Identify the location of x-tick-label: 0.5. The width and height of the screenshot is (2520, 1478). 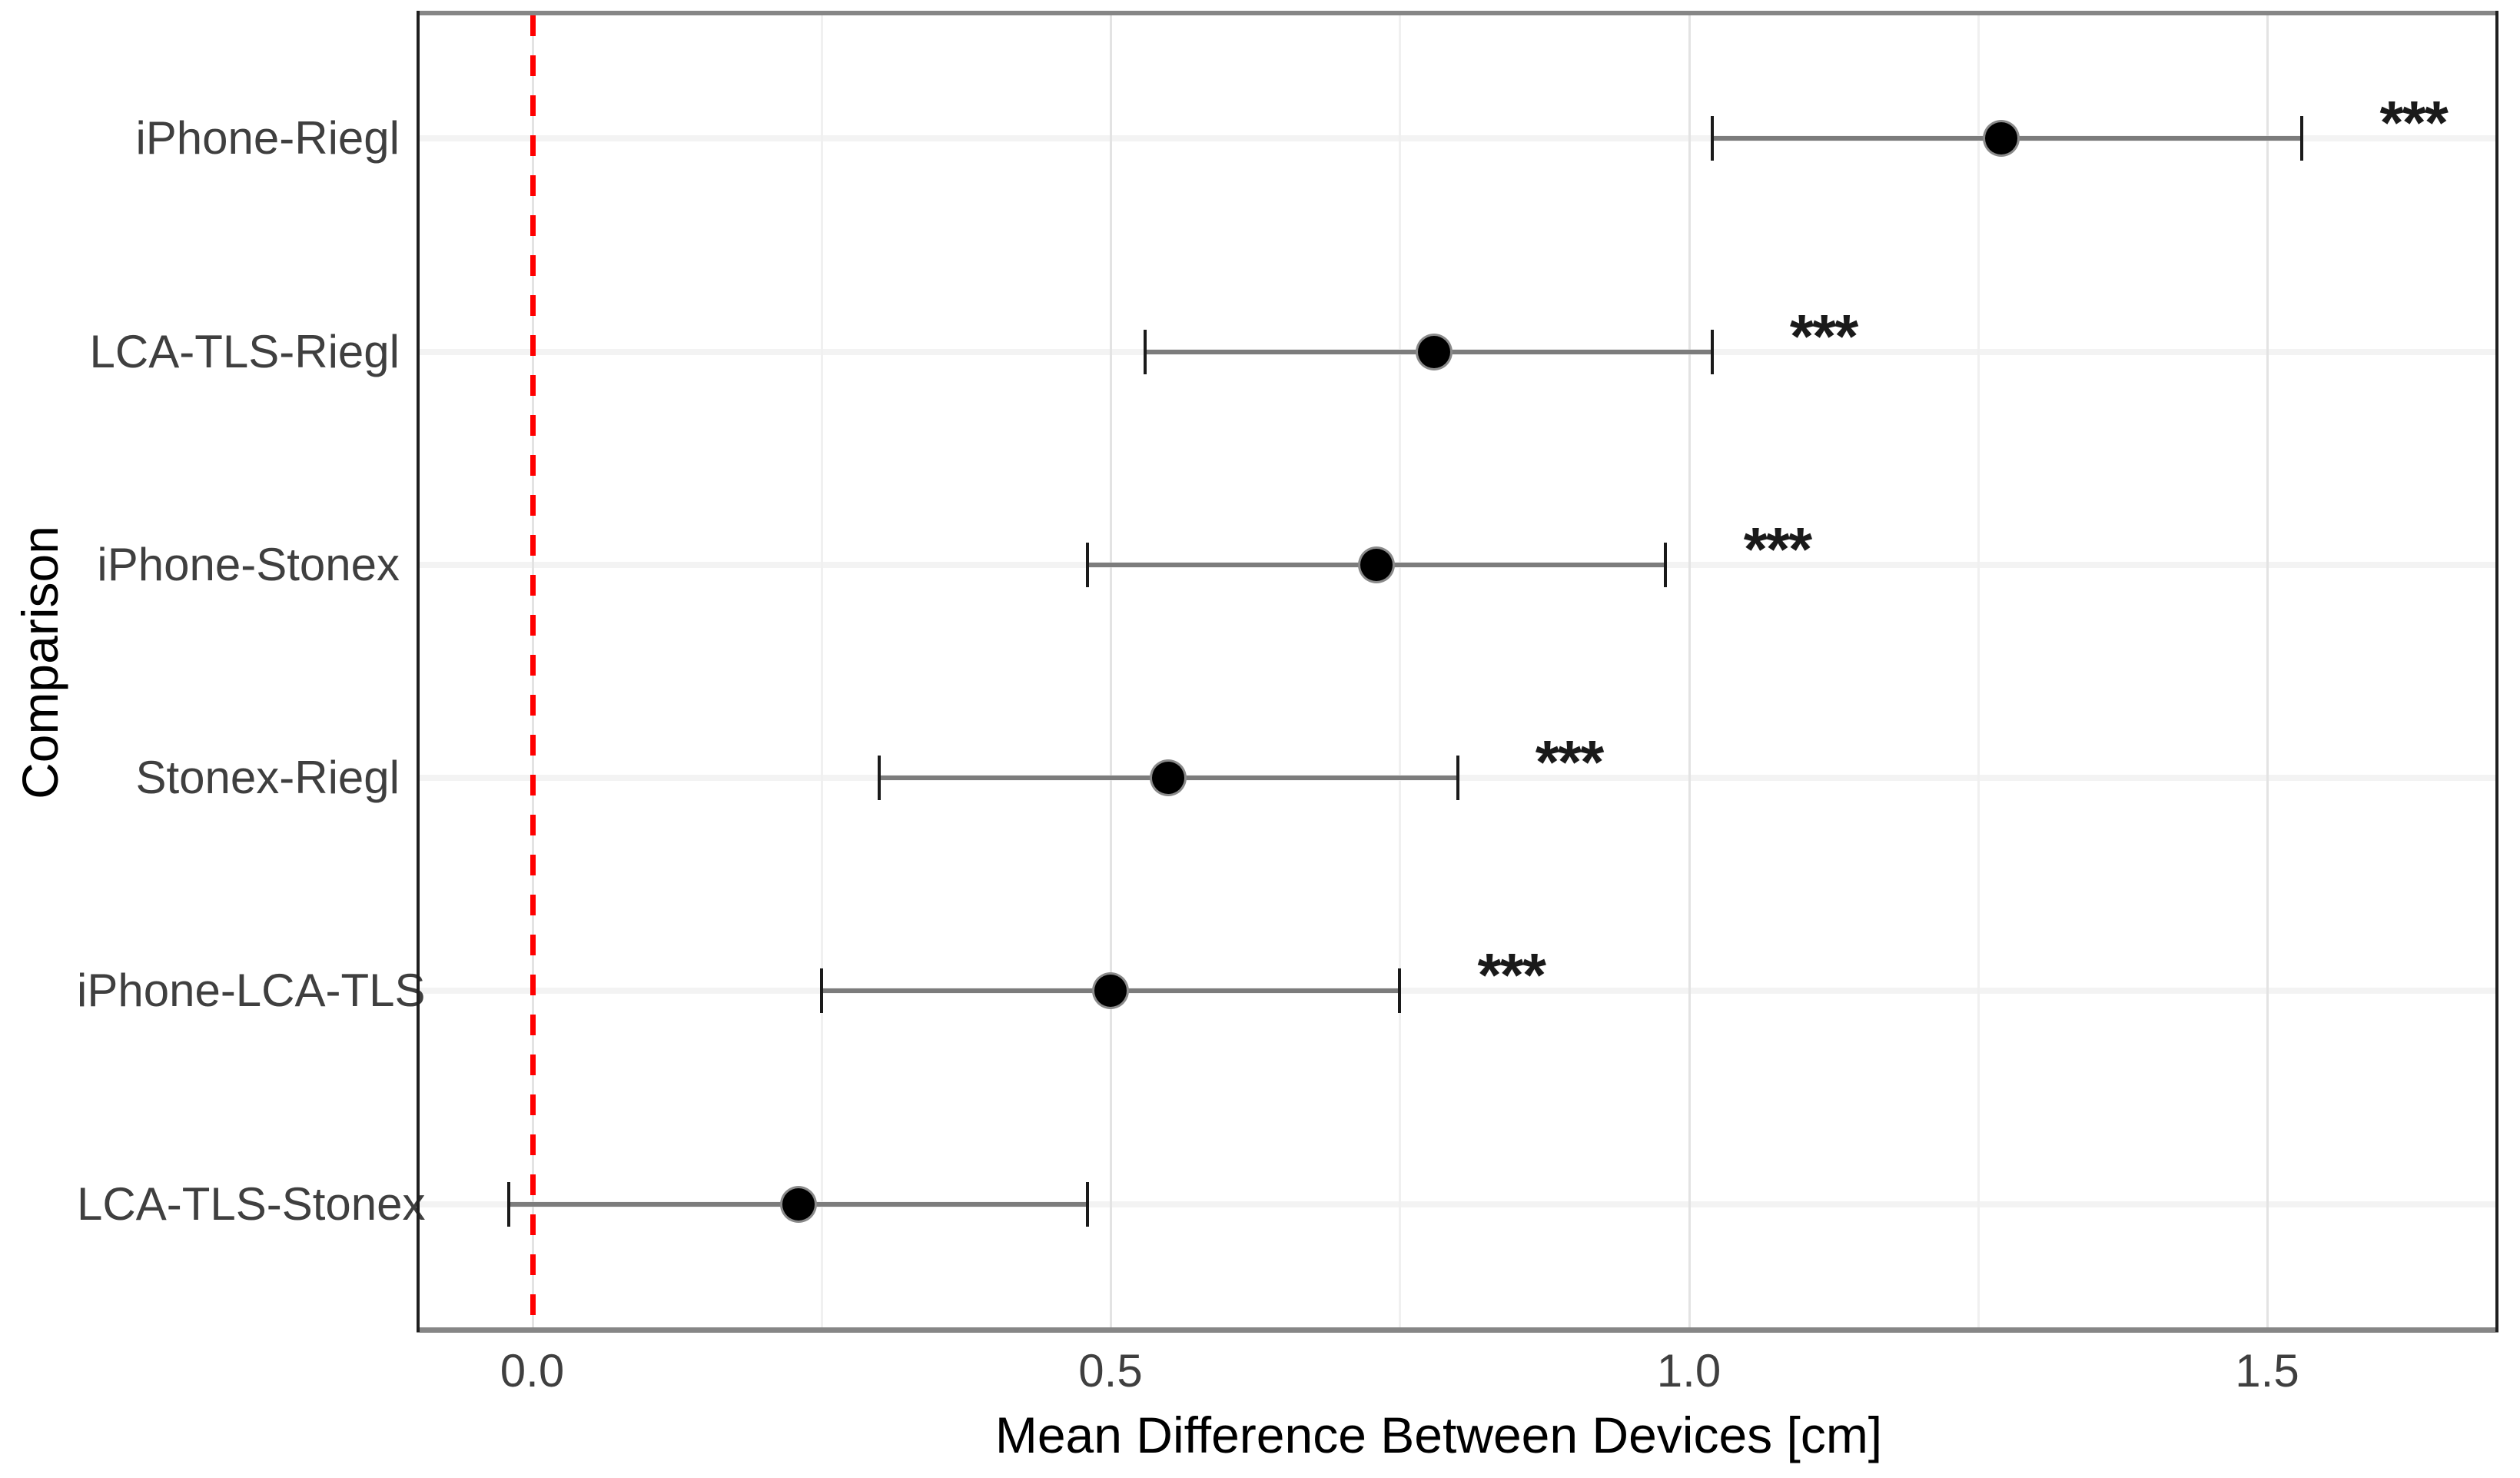
(1110, 1371).